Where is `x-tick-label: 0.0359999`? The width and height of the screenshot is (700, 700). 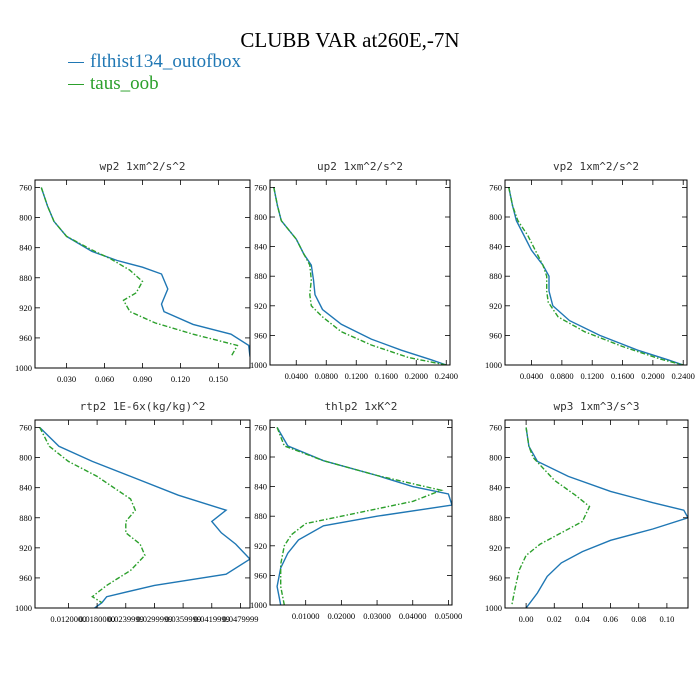
x-tick-label: 0.0359999 is located at coordinates (183, 619).